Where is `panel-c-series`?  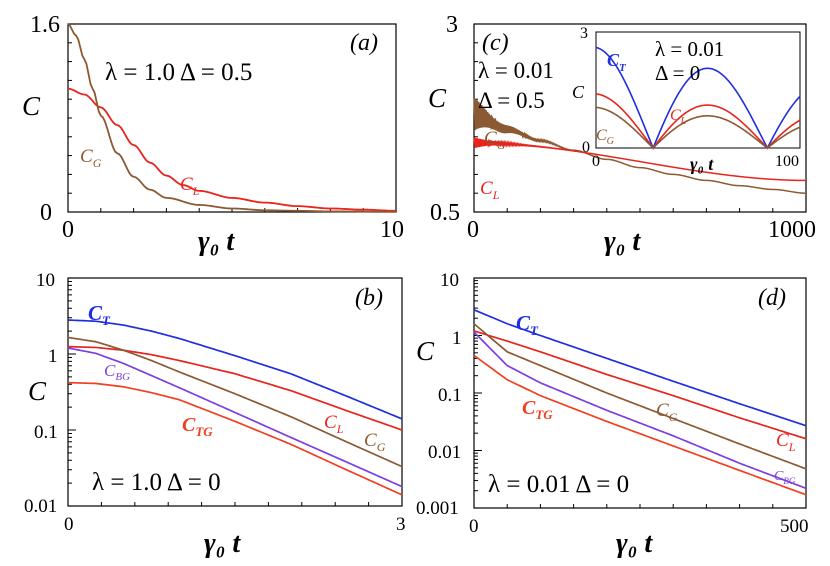
panel-c-series is located at coordinates (639, 145).